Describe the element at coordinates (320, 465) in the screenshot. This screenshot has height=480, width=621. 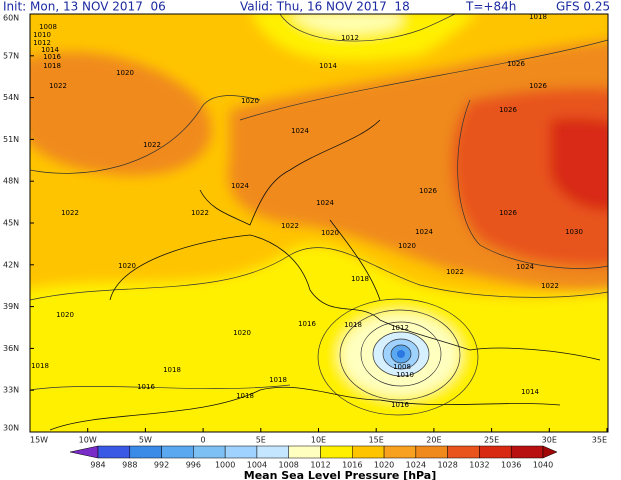
I see `colorbar-label: 1012` at that location.